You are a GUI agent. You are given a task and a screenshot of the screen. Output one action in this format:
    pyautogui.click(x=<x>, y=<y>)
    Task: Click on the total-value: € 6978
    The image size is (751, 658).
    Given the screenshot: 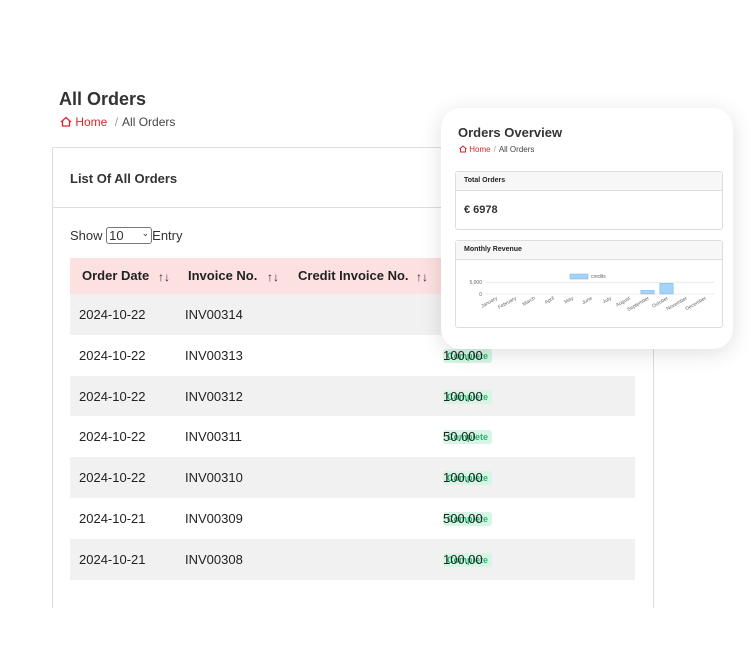 What is the action you would take?
    pyautogui.click(x=481, y=210)
    